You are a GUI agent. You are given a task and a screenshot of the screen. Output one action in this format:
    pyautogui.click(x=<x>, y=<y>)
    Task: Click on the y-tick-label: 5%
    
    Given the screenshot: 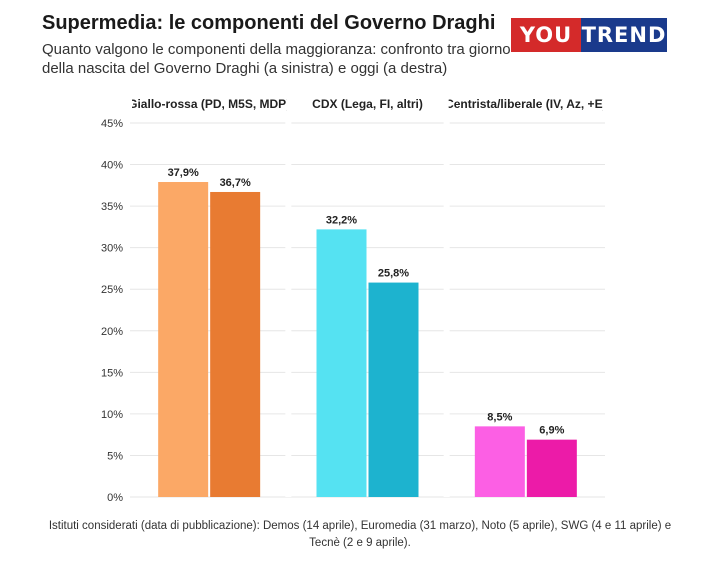 What is the action you would take?
    pyautogui.click(x=115, y=456)
    